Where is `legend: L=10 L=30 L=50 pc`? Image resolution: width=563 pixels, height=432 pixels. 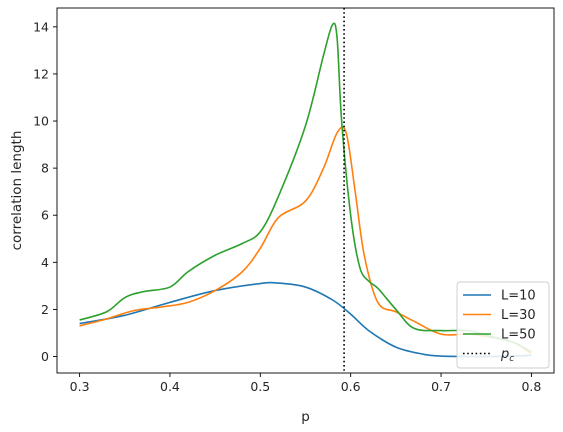 legend: L=10 L=30 L=50 pc is located at coordinates (503, 325).